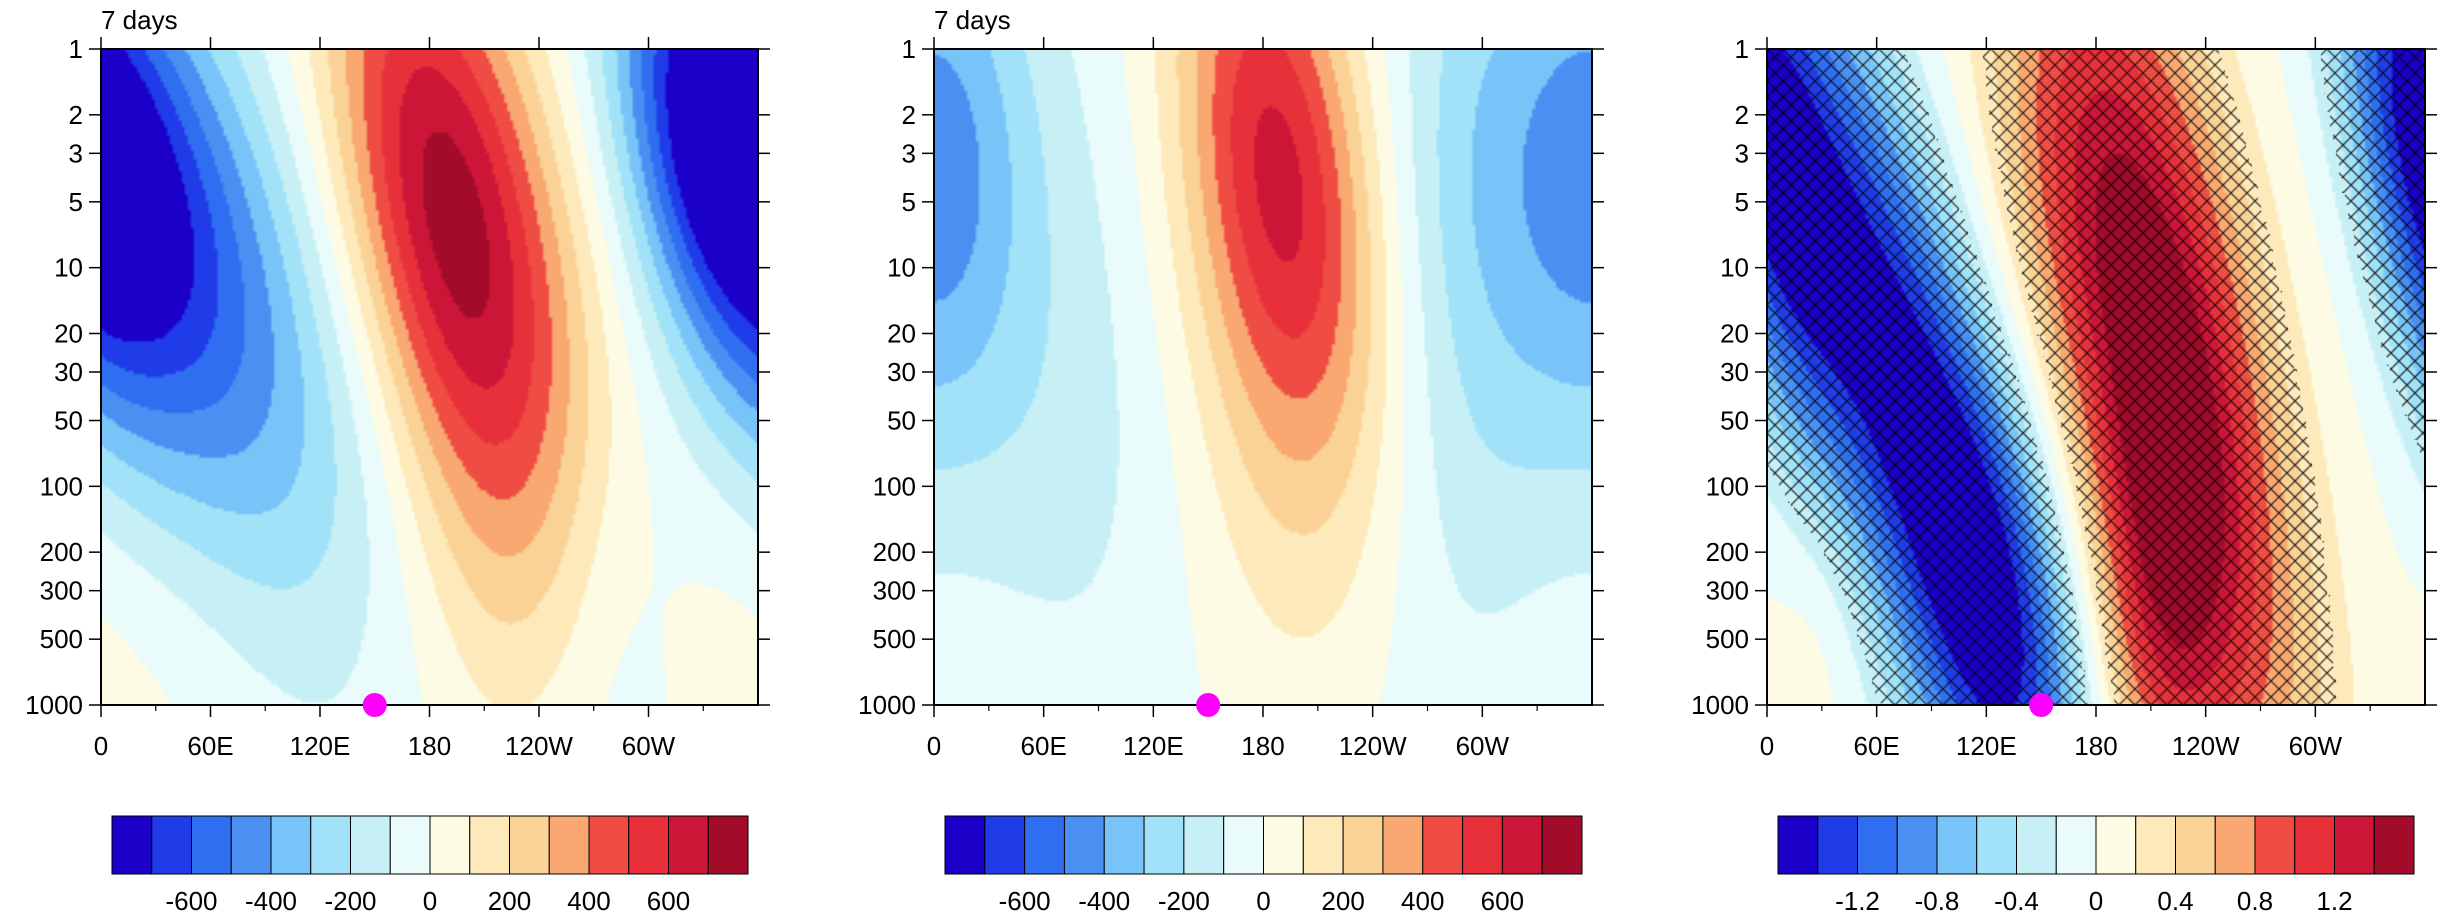 The image size is (2444, 917). Describe the element at coordinates (2175, 901) in the screenshot. I see `colorbar-label: 0.4` at that location.